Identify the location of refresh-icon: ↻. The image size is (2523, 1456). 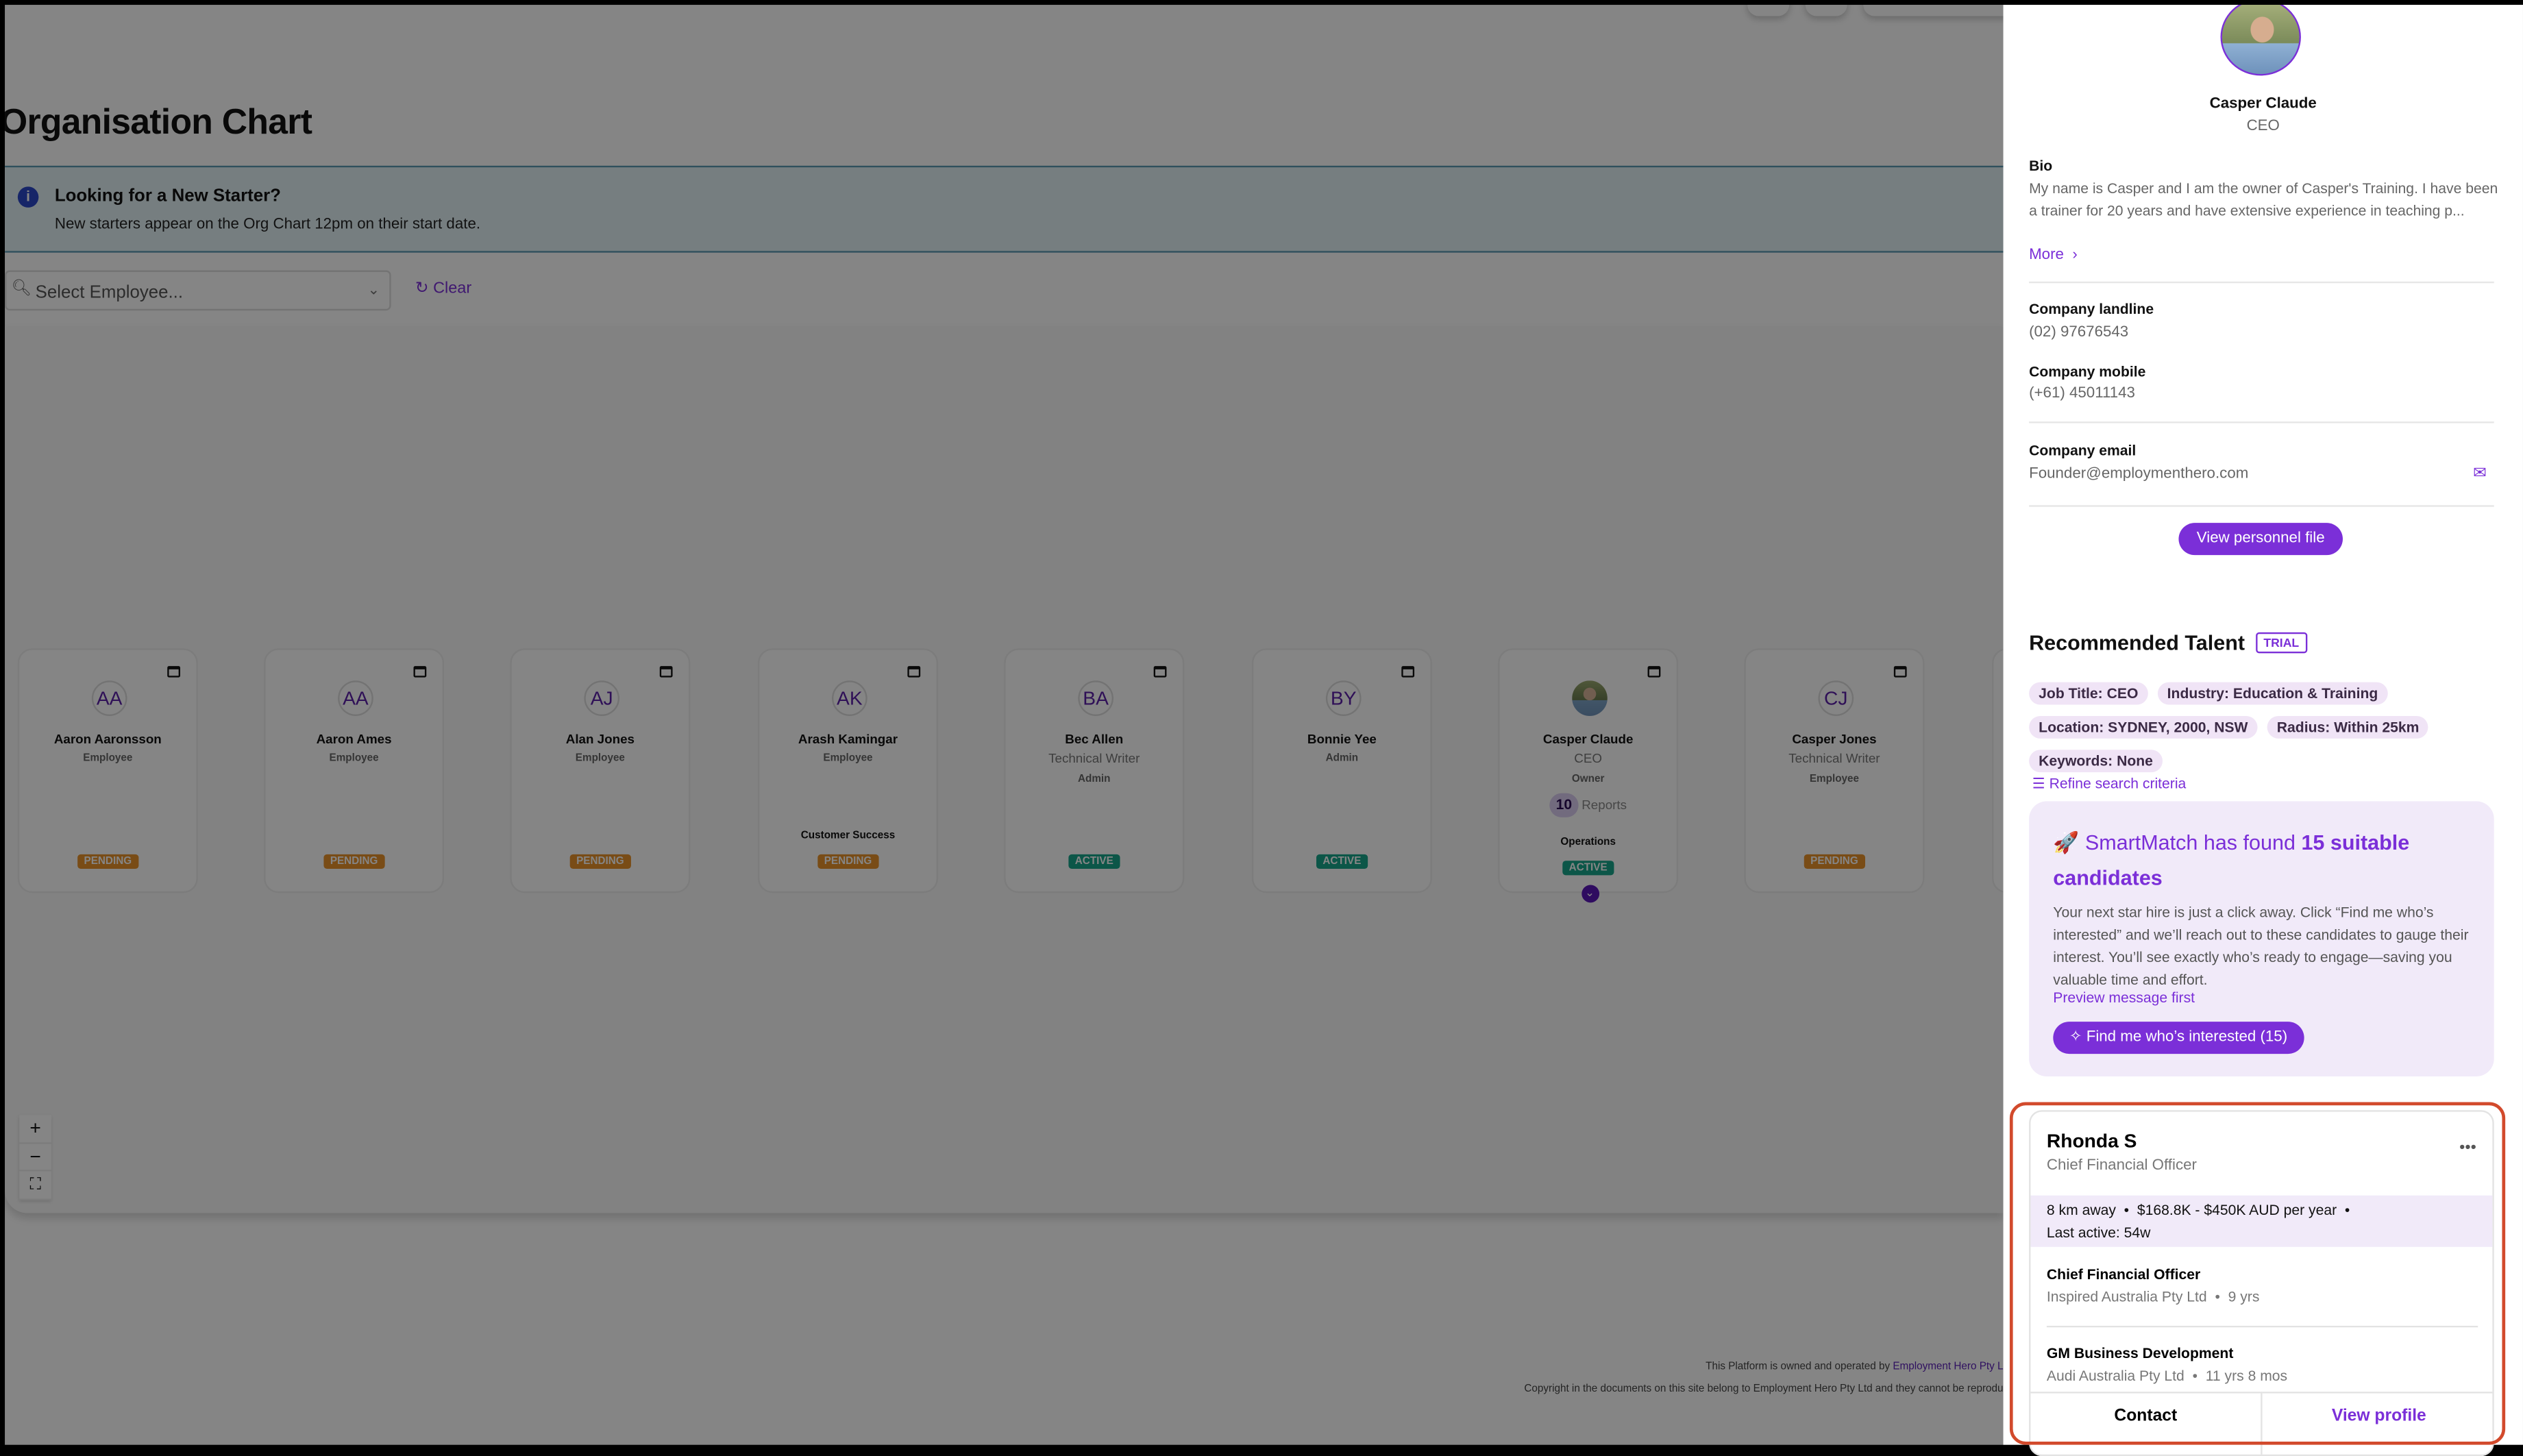
(424, 289).